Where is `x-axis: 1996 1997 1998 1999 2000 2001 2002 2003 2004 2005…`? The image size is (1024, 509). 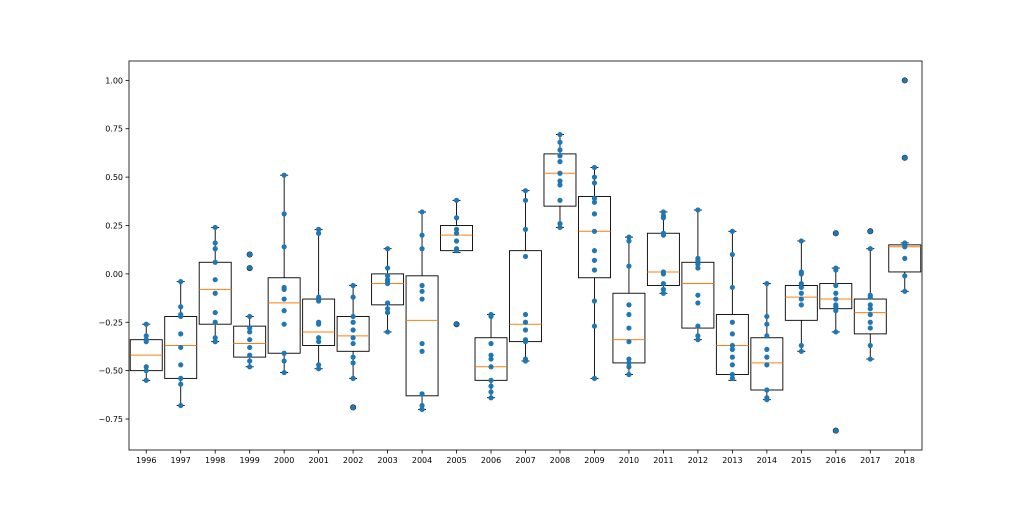
x-axis: 1996 1997 1998 1999 2000 2001 2002 2003 2004 2005… is located at coordinates (525, 457).